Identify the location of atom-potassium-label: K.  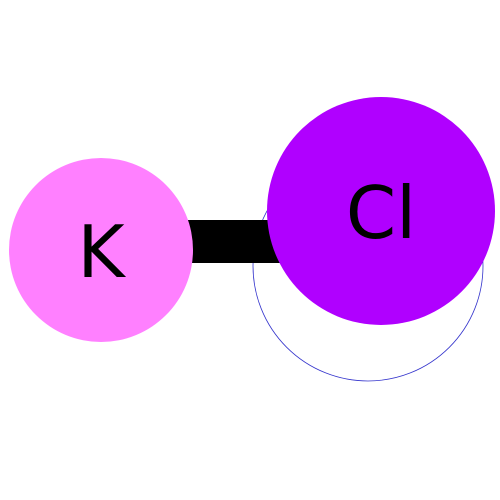
(101, 252).